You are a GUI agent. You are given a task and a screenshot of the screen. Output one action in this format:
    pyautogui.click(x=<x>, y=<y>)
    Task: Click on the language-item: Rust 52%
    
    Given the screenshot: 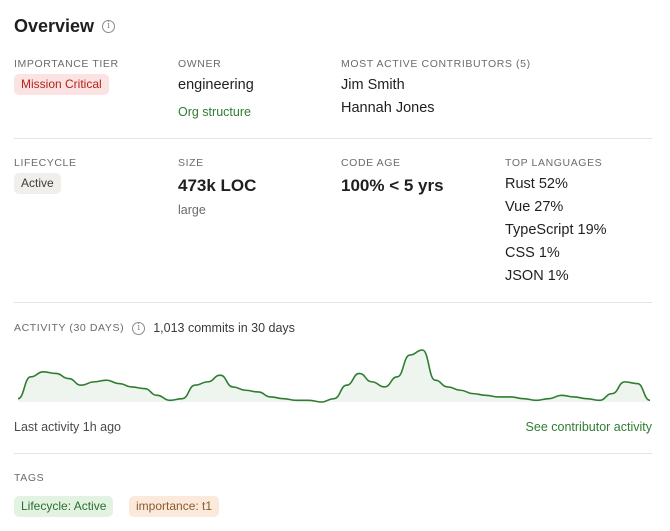 What is the action you would take?
    pyautogui.click(x=536, y=184)
    